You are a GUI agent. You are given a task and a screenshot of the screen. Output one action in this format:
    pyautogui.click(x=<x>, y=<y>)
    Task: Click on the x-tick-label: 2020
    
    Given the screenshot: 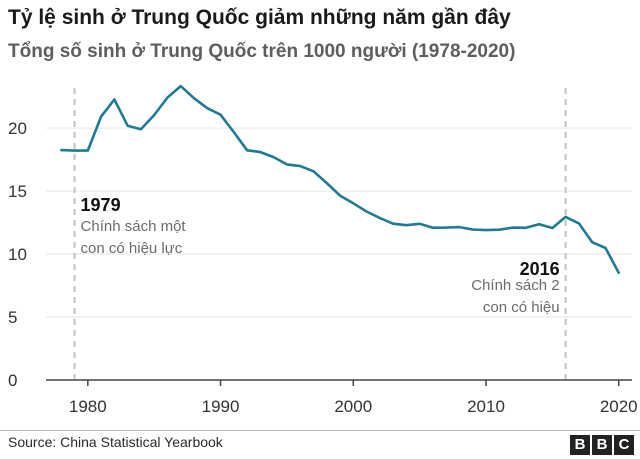 What is the action you would take?
    pyautogui.click(x=619, y=406)
    